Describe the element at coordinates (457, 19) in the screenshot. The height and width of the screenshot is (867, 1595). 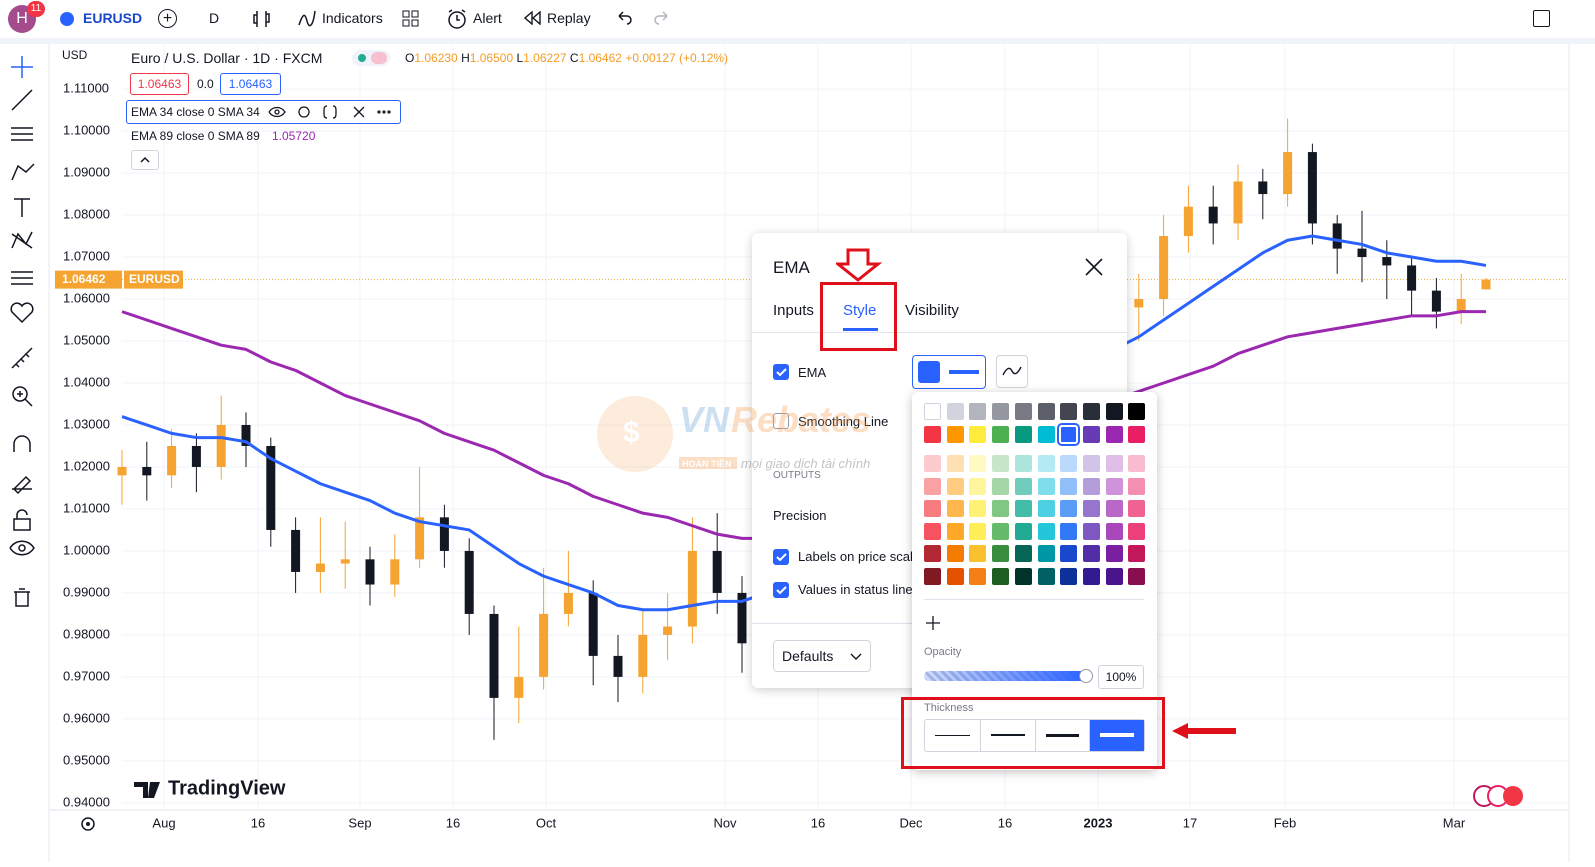
I see `alert-icon` at that location.